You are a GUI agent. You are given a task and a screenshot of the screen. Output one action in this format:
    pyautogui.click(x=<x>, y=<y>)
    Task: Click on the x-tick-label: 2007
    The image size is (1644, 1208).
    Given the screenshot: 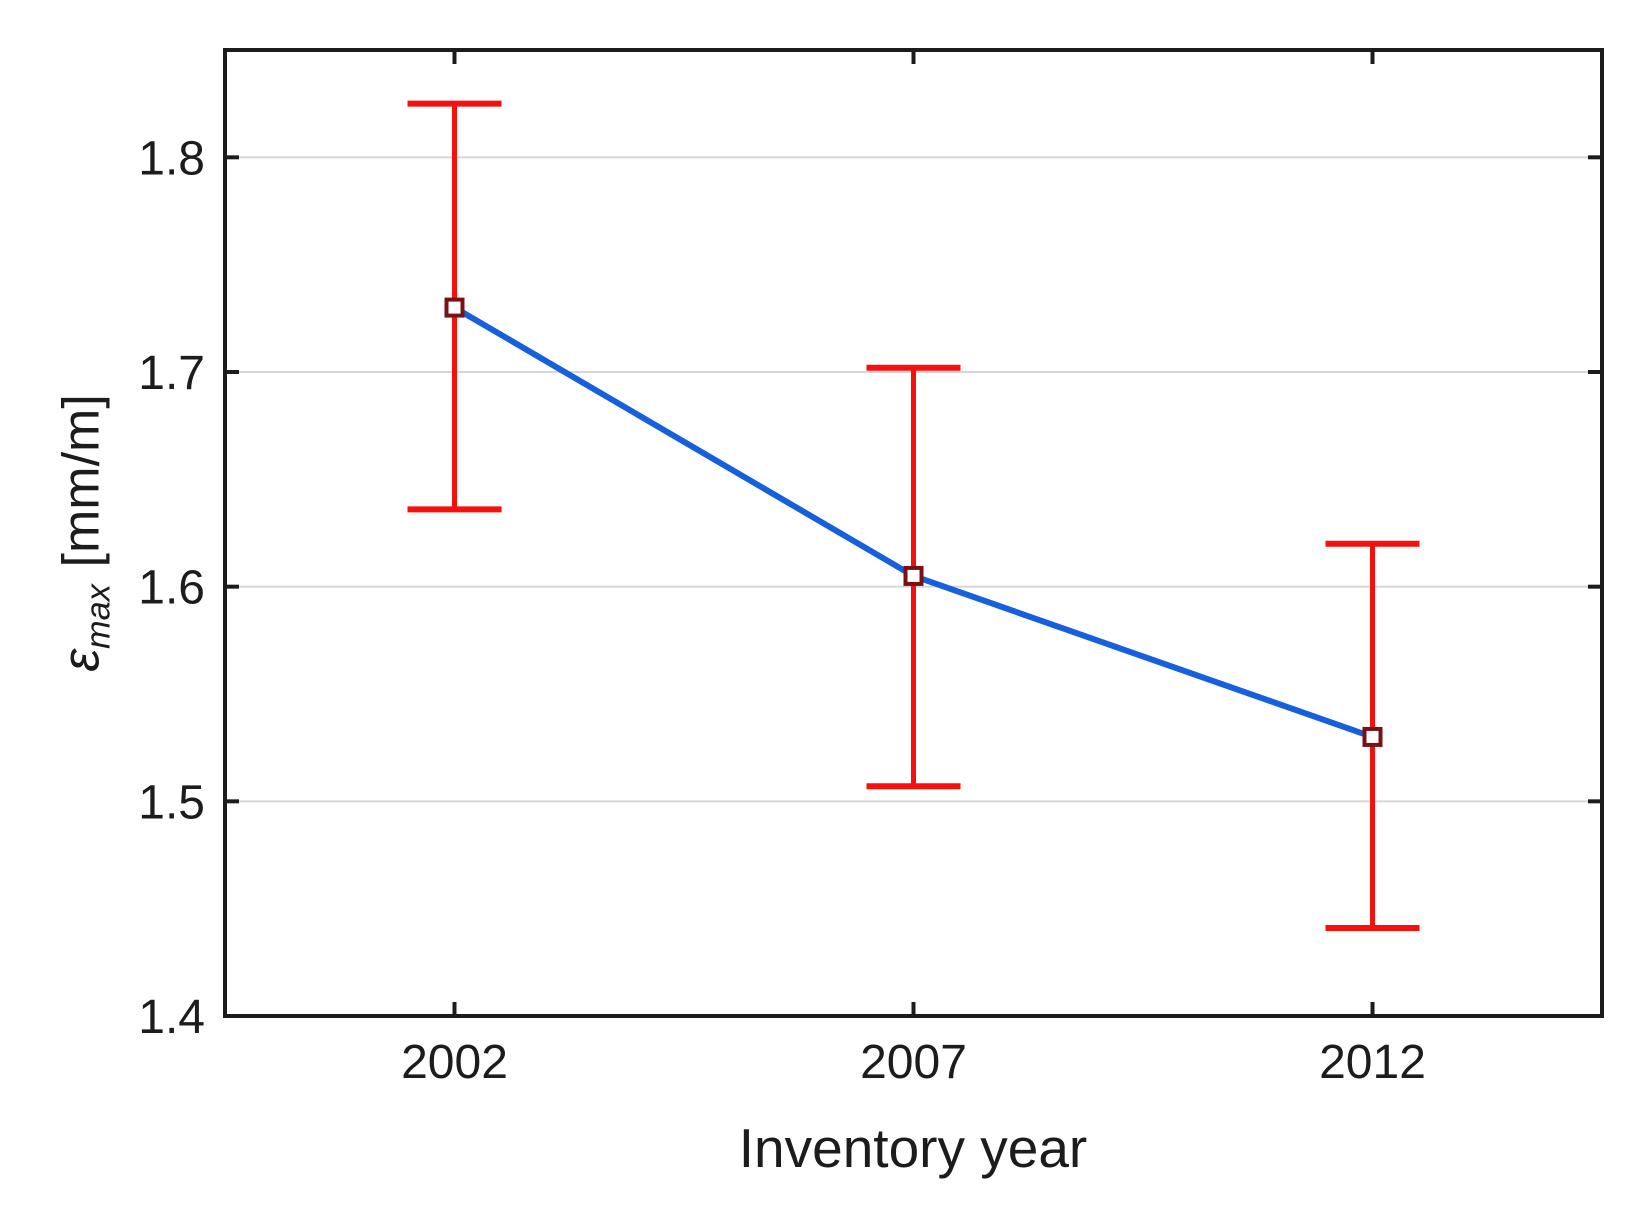 What is the action you would take?
    pyautogui.click(x=913, y=1062)
    